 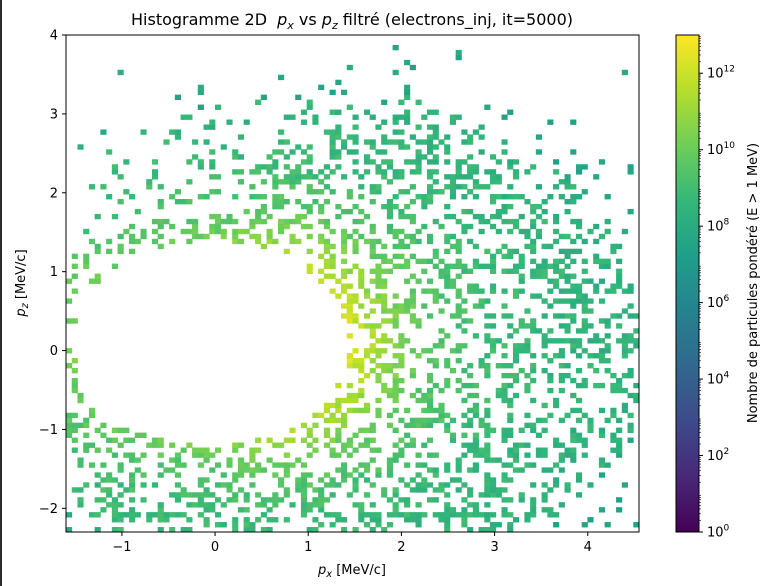 I want to click on y-axis-var: p, so click(x=21, y=312).